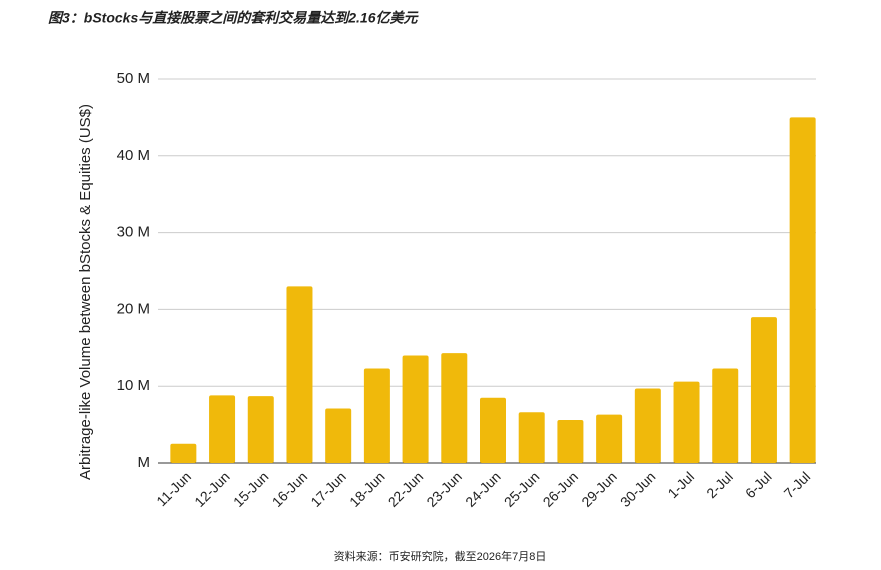 The image size is (881, 570). I want to click on y-tick-label: M, so click(144, 462).